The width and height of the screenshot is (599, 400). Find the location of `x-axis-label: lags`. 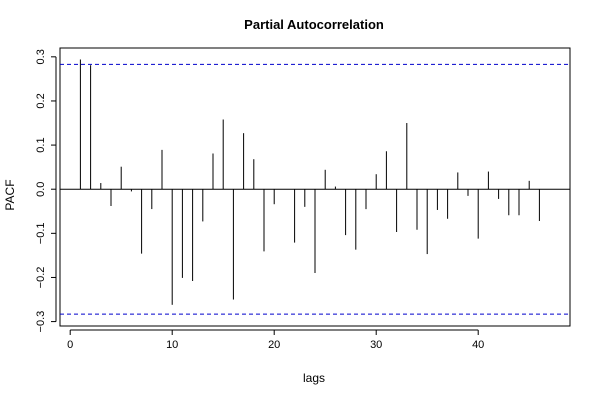

x-axis-label: lags is located at coordinates (314, 378).